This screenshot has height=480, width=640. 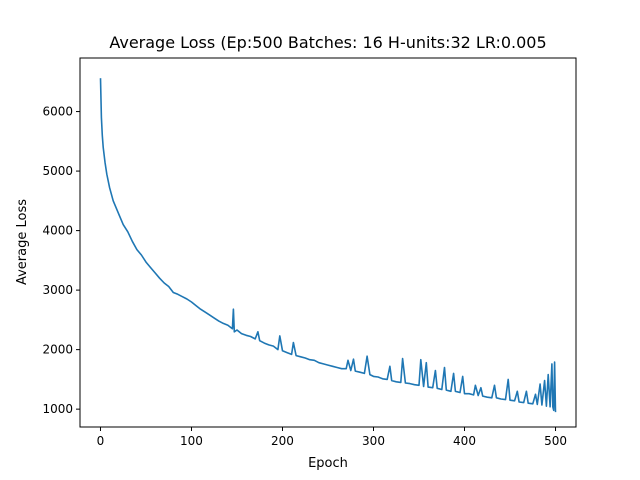 What do you see at coordinates (22, 242) in the screenshot?
I see `y-axis-label: Average Loss` at bounding box center [22, 242].